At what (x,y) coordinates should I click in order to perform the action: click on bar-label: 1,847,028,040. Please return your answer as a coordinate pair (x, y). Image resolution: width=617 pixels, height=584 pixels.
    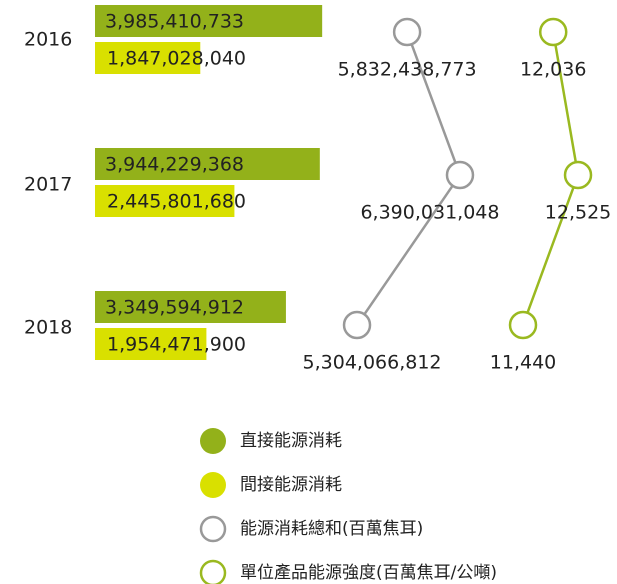
    Looking at the image, I should click on (176, 59).